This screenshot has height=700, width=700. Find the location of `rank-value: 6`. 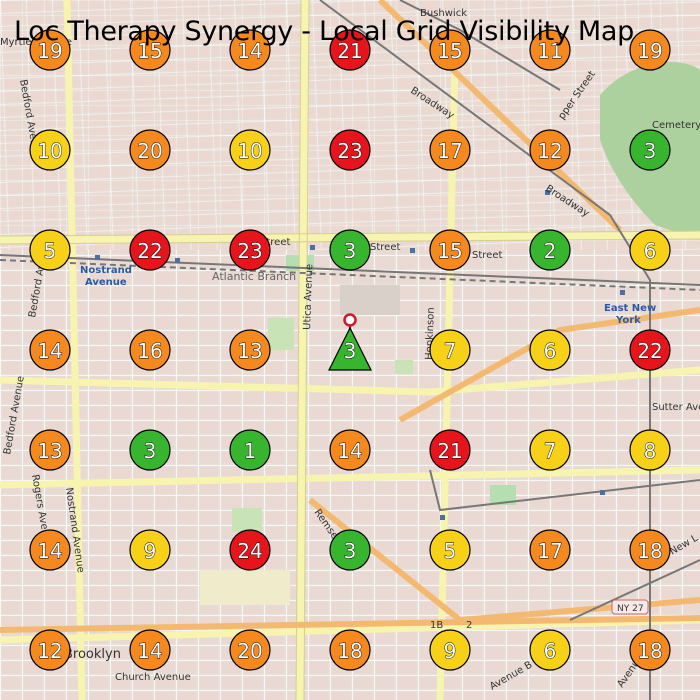

rank-value: 6 is located at coordinates (550, 651).